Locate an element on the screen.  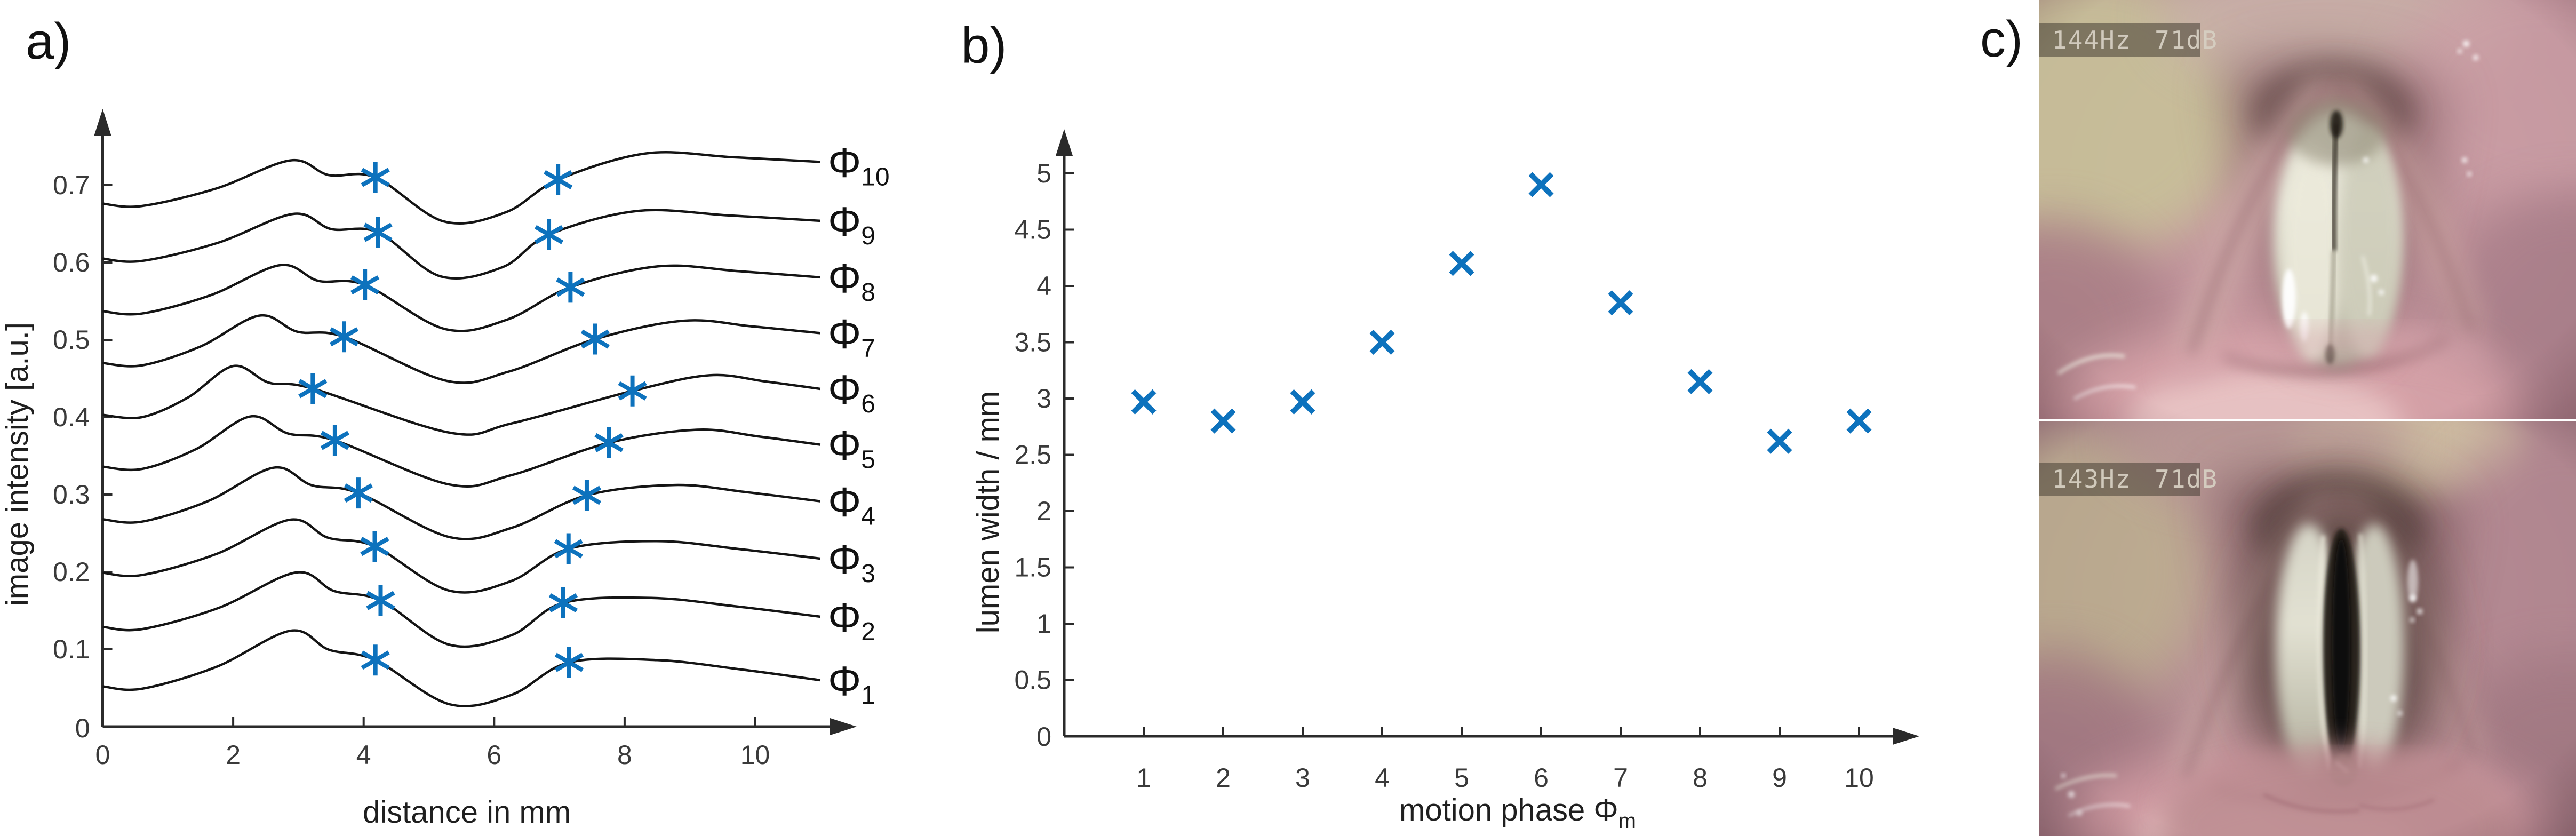
svg-text: 3.5 is located at coordinates (1032, 342).